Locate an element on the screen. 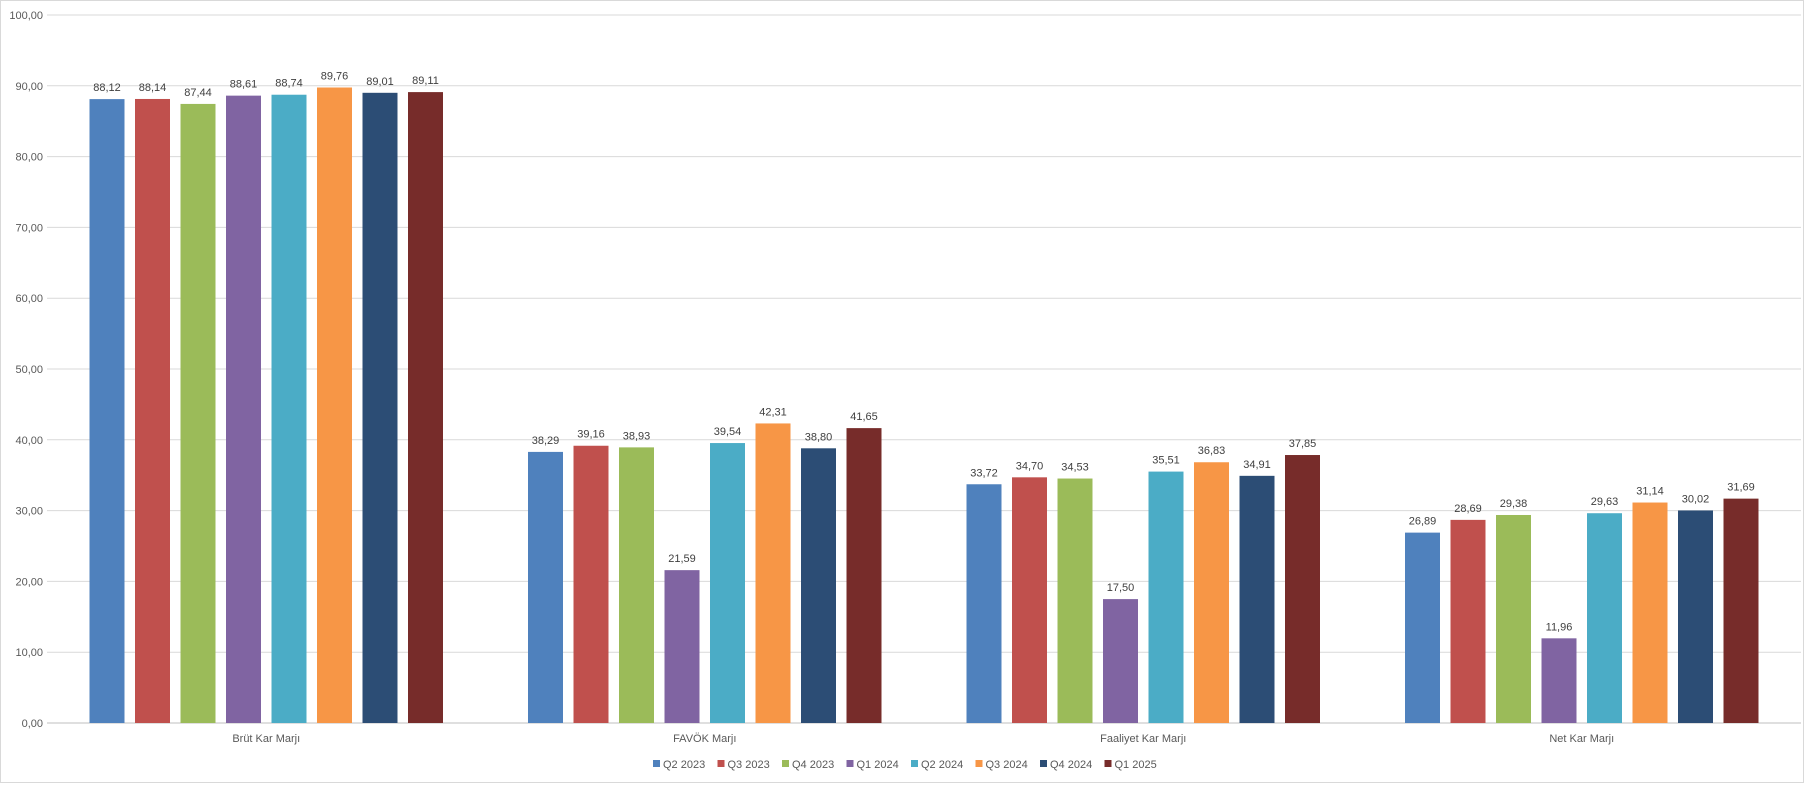 This screenshot has width=1804, height=787. x-category-label: Faaliyet Kar Marjı is located at coordinates (1143, 739).